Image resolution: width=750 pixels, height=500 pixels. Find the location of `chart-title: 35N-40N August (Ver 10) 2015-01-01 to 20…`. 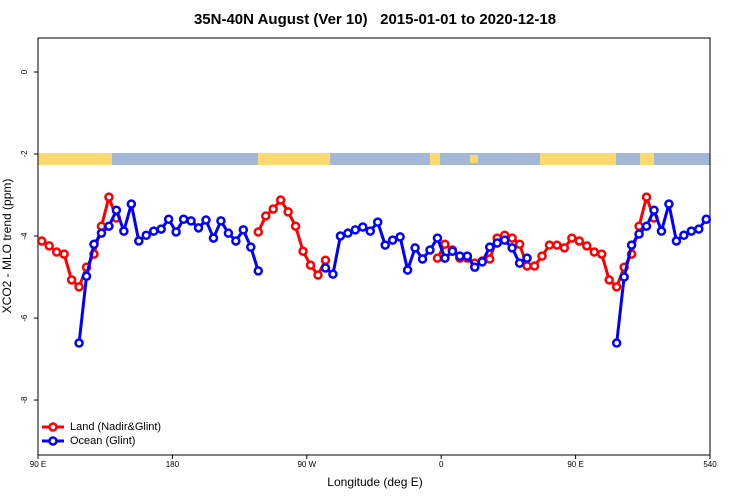

chart-title: 35N-40N August (Ver 10) 2015-01-01 to 20… is located at coordinates (375, 19).